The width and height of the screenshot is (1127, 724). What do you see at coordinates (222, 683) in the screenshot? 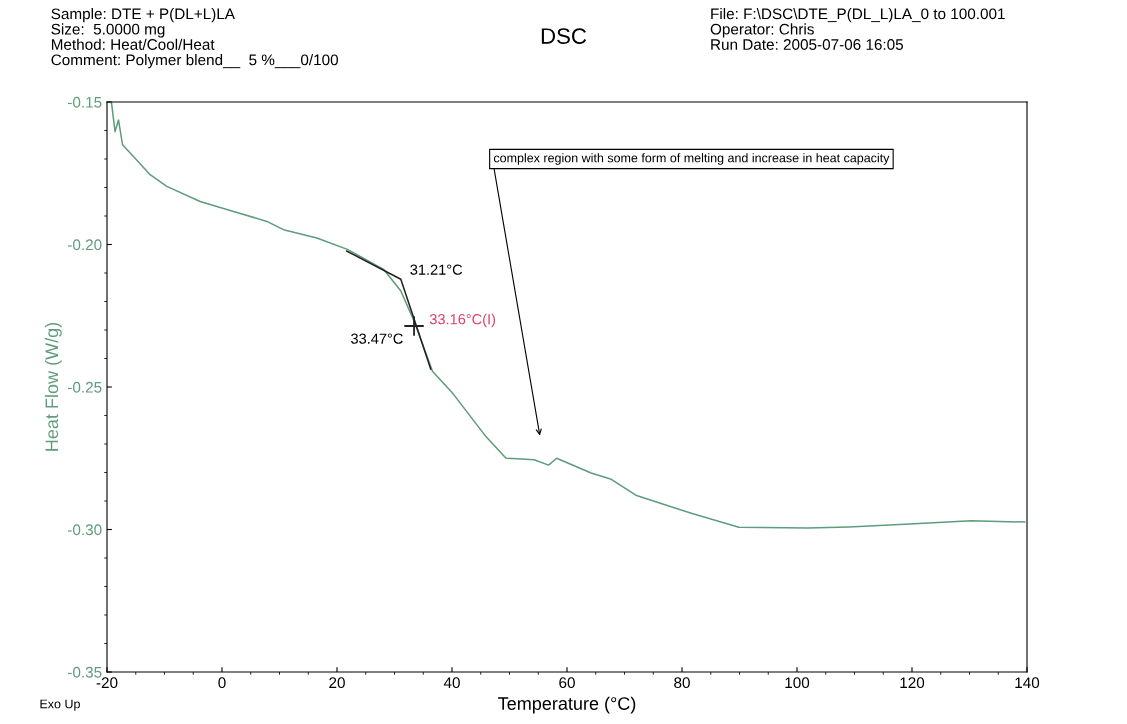
I see `x-tick-label: 0` at bounding box center [222, 683].